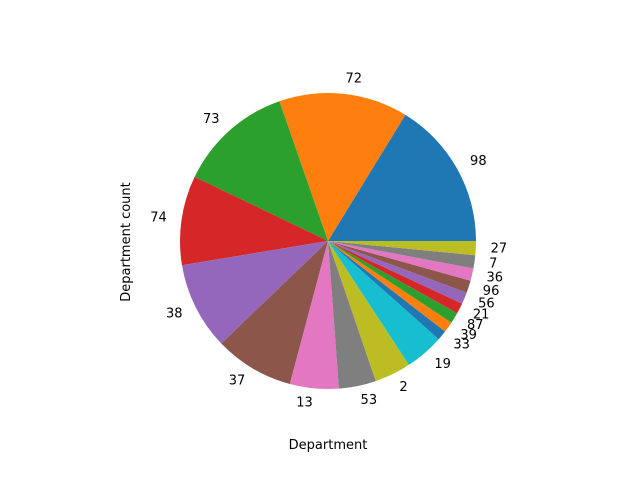 Image resolution: width=640 pixels, height=480 pixels. What do you see at coordinates (304, 403) in the screenshot?
I see `pie-label-13: 13` at bounding box center [304, 403].